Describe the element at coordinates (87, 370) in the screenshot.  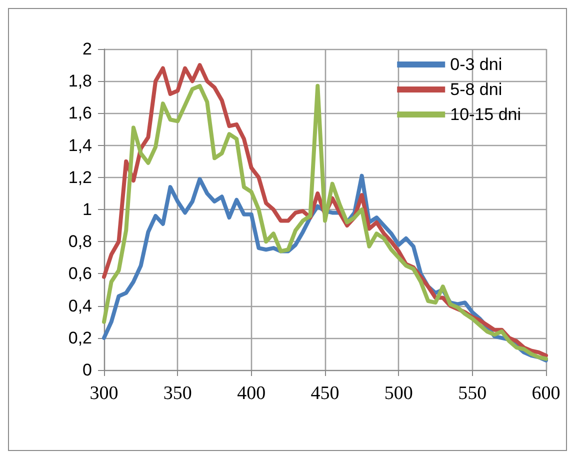
I see `y-tick-label: 0` at that location.